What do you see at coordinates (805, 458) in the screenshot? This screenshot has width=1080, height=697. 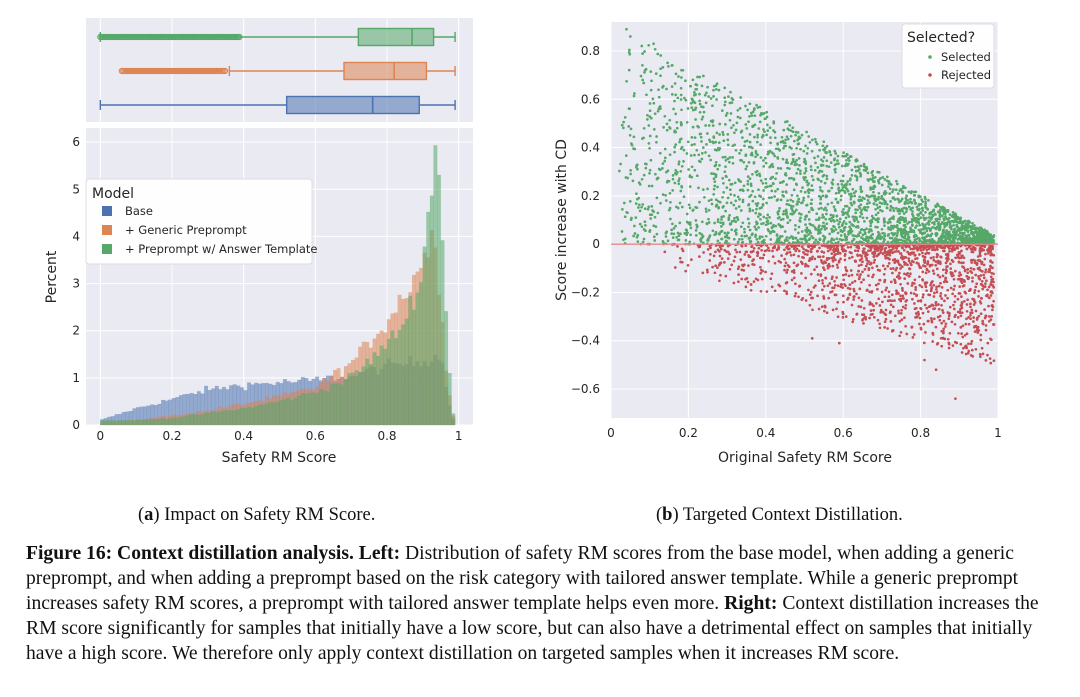 I see `scatter-x-label: Original Safety RM Score` at bounding box center [805, 458].